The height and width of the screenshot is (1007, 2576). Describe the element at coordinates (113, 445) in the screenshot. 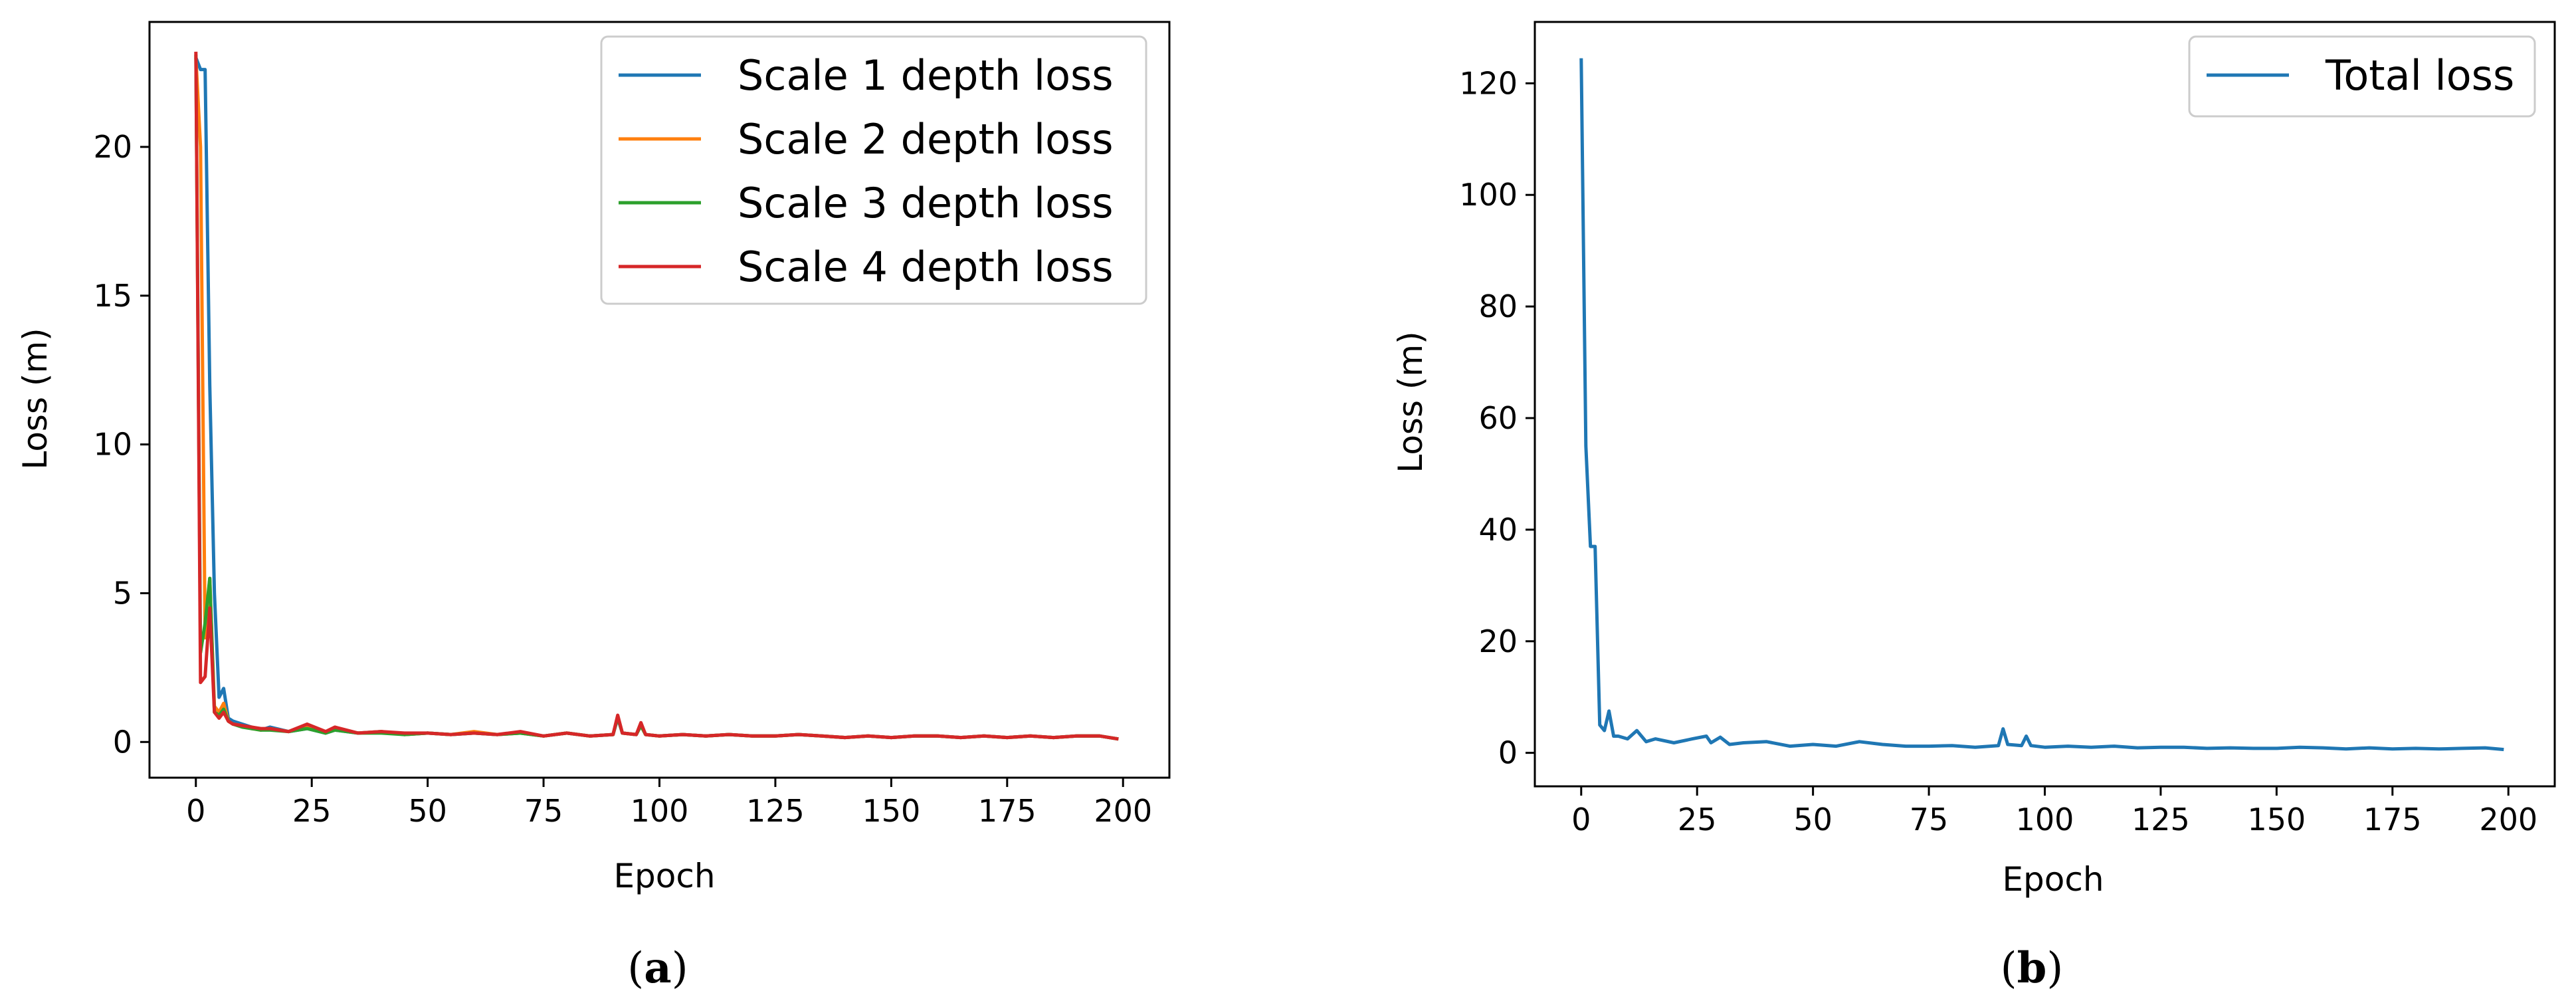

I see `y-tick-label-a-2: 10` at that location.